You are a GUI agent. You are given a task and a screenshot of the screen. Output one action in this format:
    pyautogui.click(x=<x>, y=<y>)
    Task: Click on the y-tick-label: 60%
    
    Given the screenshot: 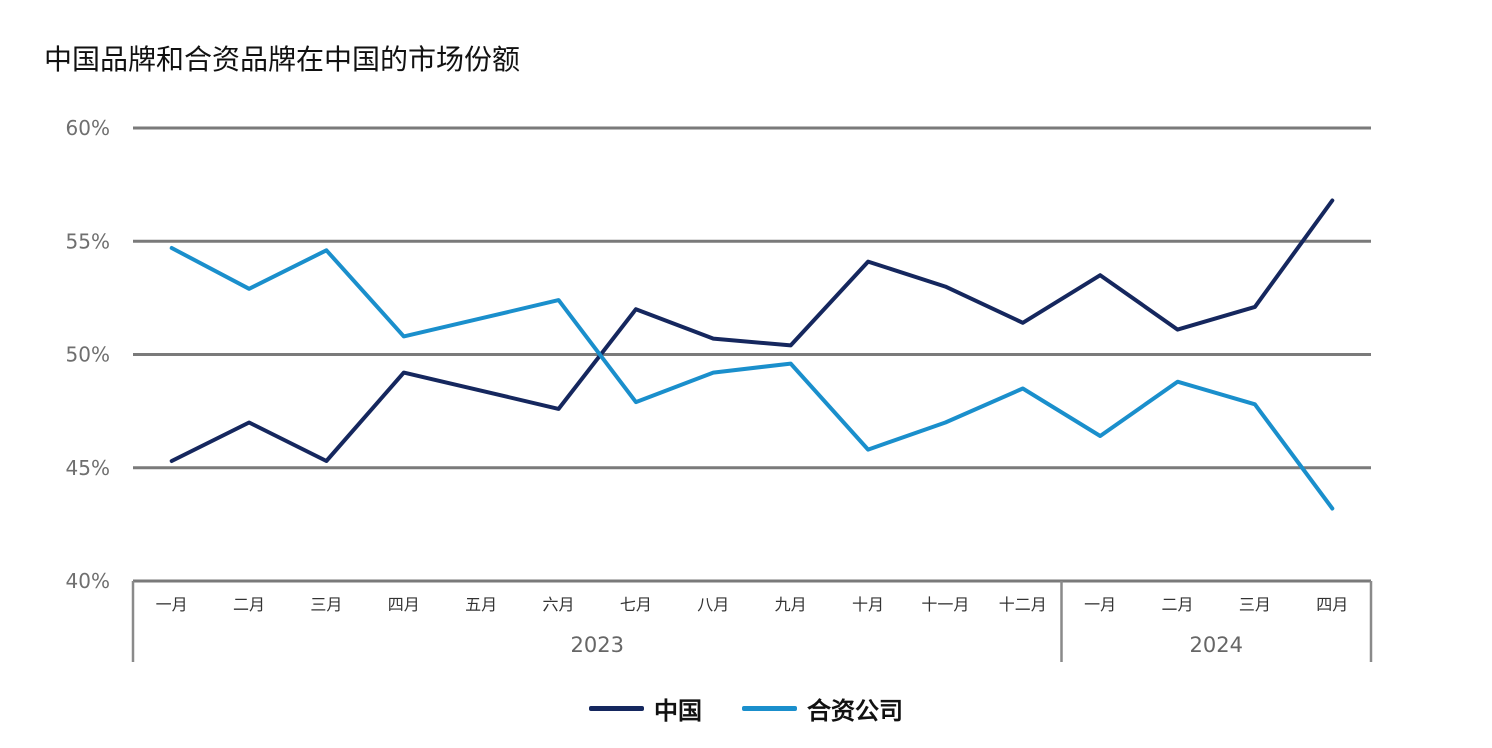 What is the action you would take?
    pyautogui.click(x=88, y=128)
    